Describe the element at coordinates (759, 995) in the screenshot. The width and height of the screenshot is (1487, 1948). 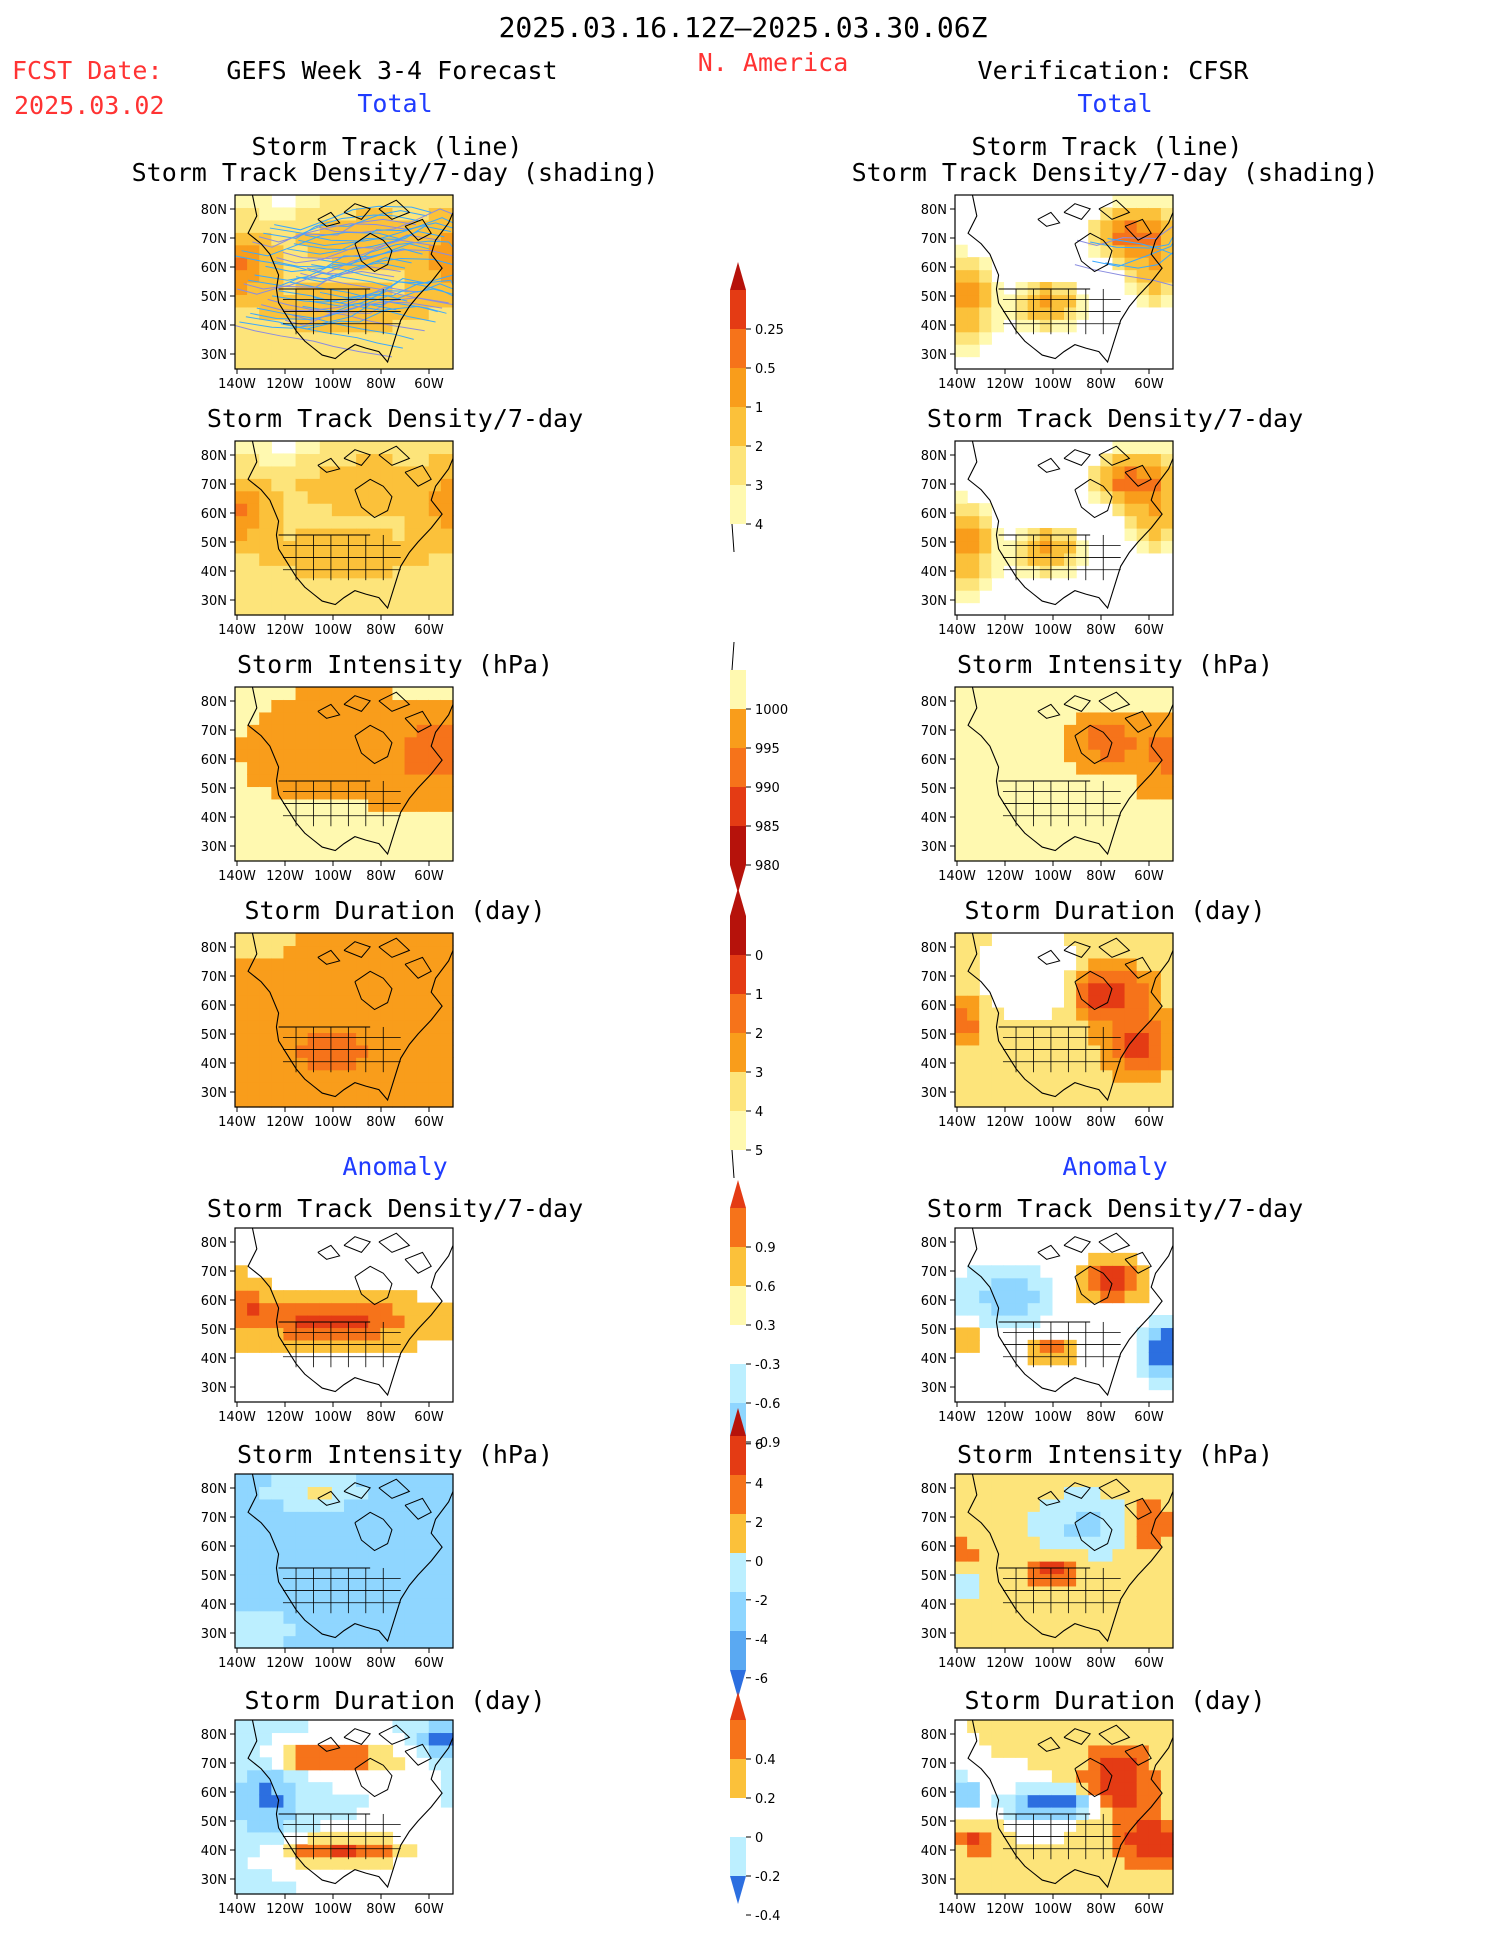
I see `colorbar-tick-label: 1` at that location.